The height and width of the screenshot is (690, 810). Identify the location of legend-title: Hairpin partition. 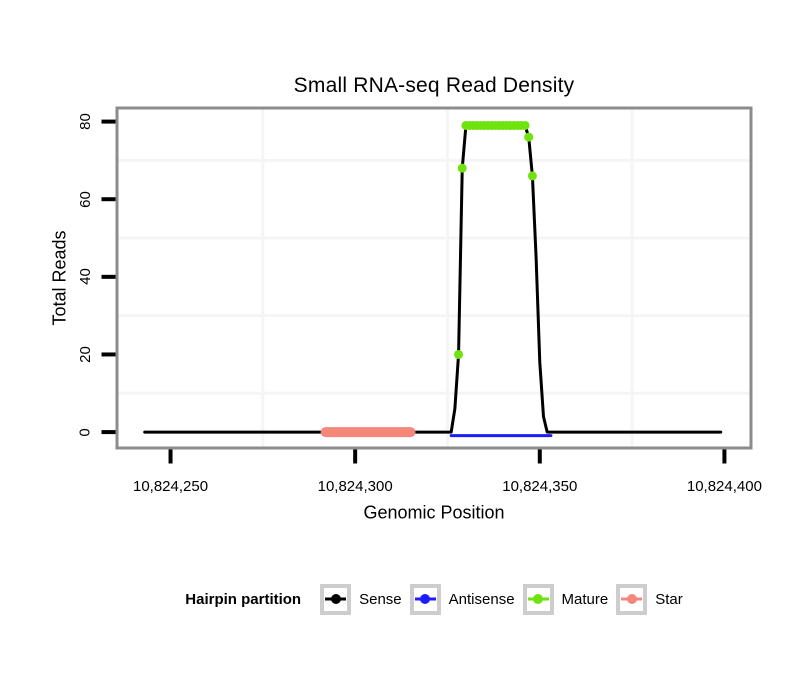
(243, 599).